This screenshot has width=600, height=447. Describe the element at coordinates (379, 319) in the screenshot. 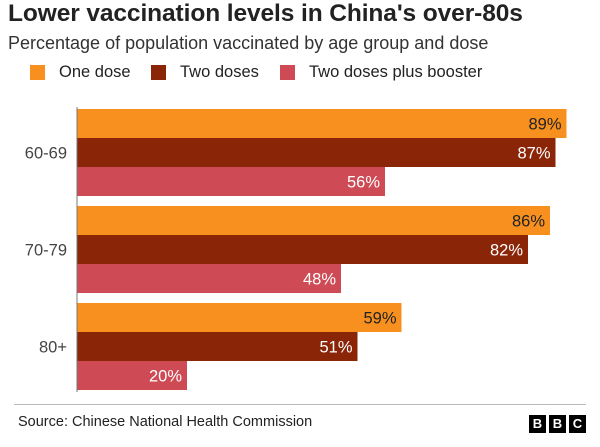

I see `data-label-80-one-dose: 59%` at that location.